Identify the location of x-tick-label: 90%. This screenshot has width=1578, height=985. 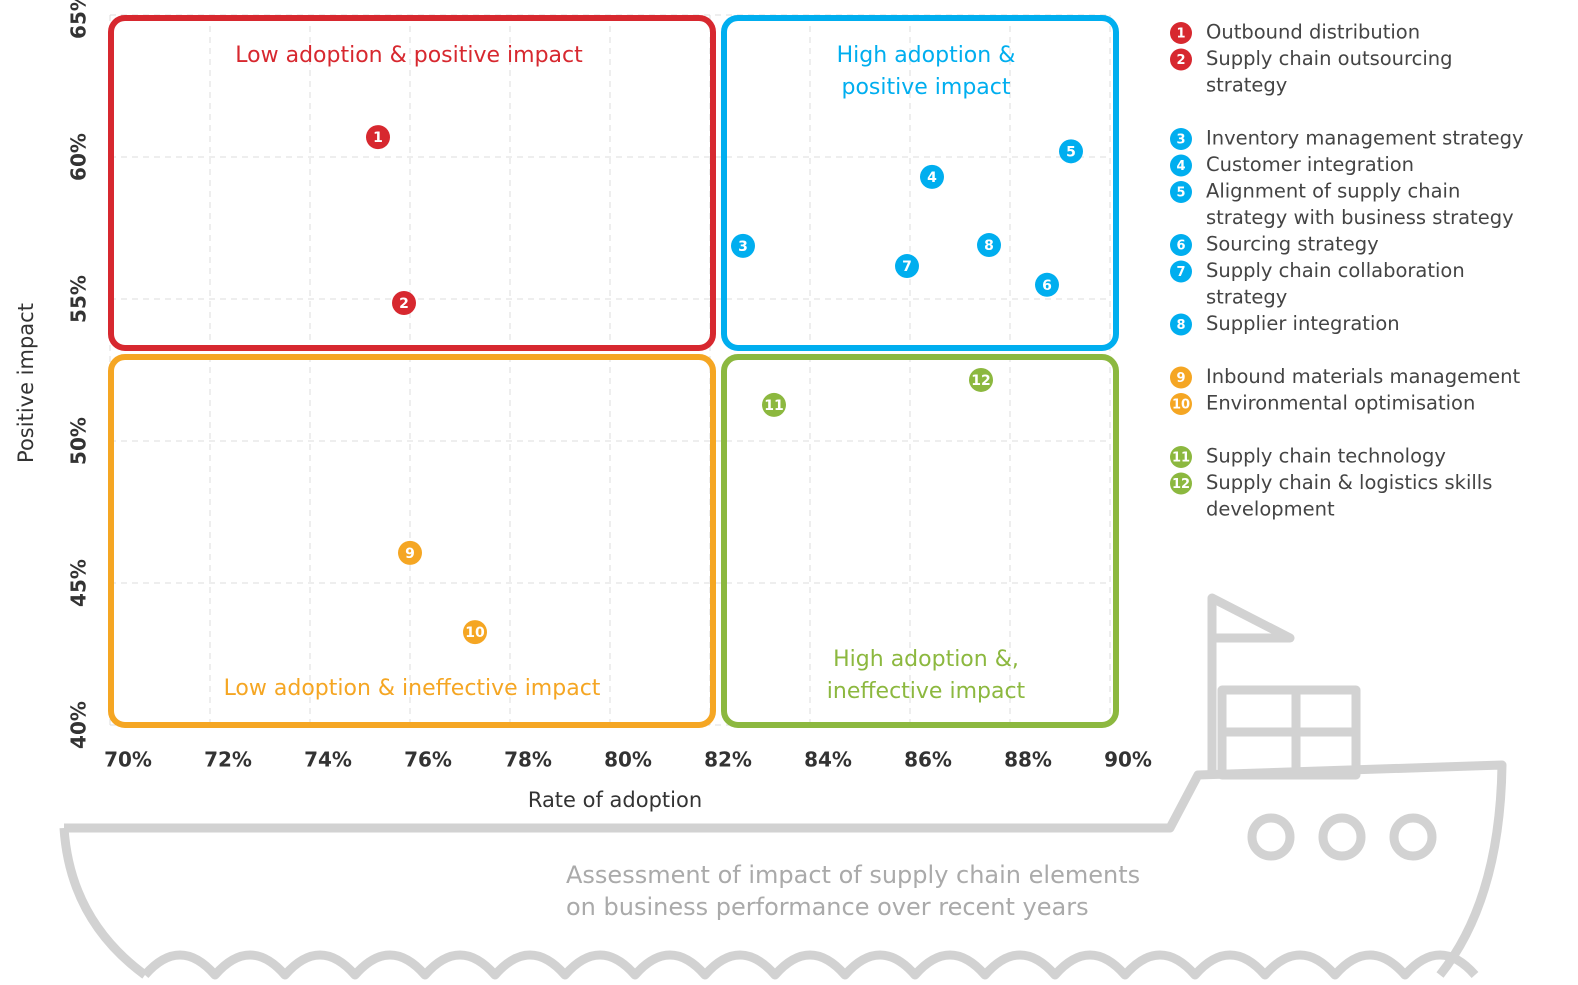
(1128, 760).